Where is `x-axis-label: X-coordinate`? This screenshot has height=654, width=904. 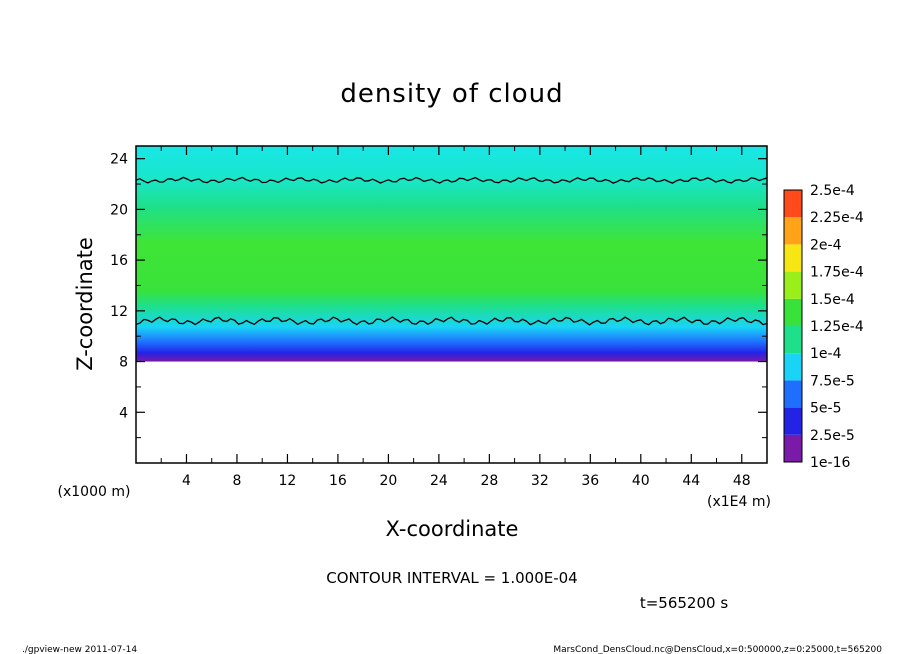 x-axis-label: X-coordinate is located at coordinates (452, 529).